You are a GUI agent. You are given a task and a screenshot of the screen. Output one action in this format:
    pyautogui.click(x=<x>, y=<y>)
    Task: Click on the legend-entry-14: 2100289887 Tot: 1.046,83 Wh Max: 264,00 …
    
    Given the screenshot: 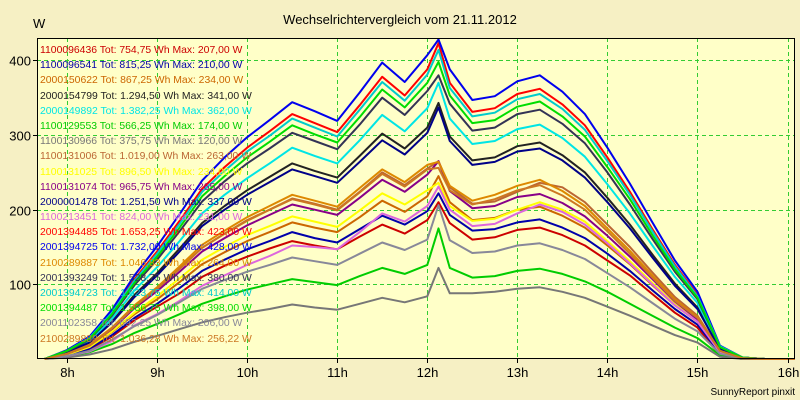 What is the action you would take?
    pyautogui.click(x=146, y=263)
    